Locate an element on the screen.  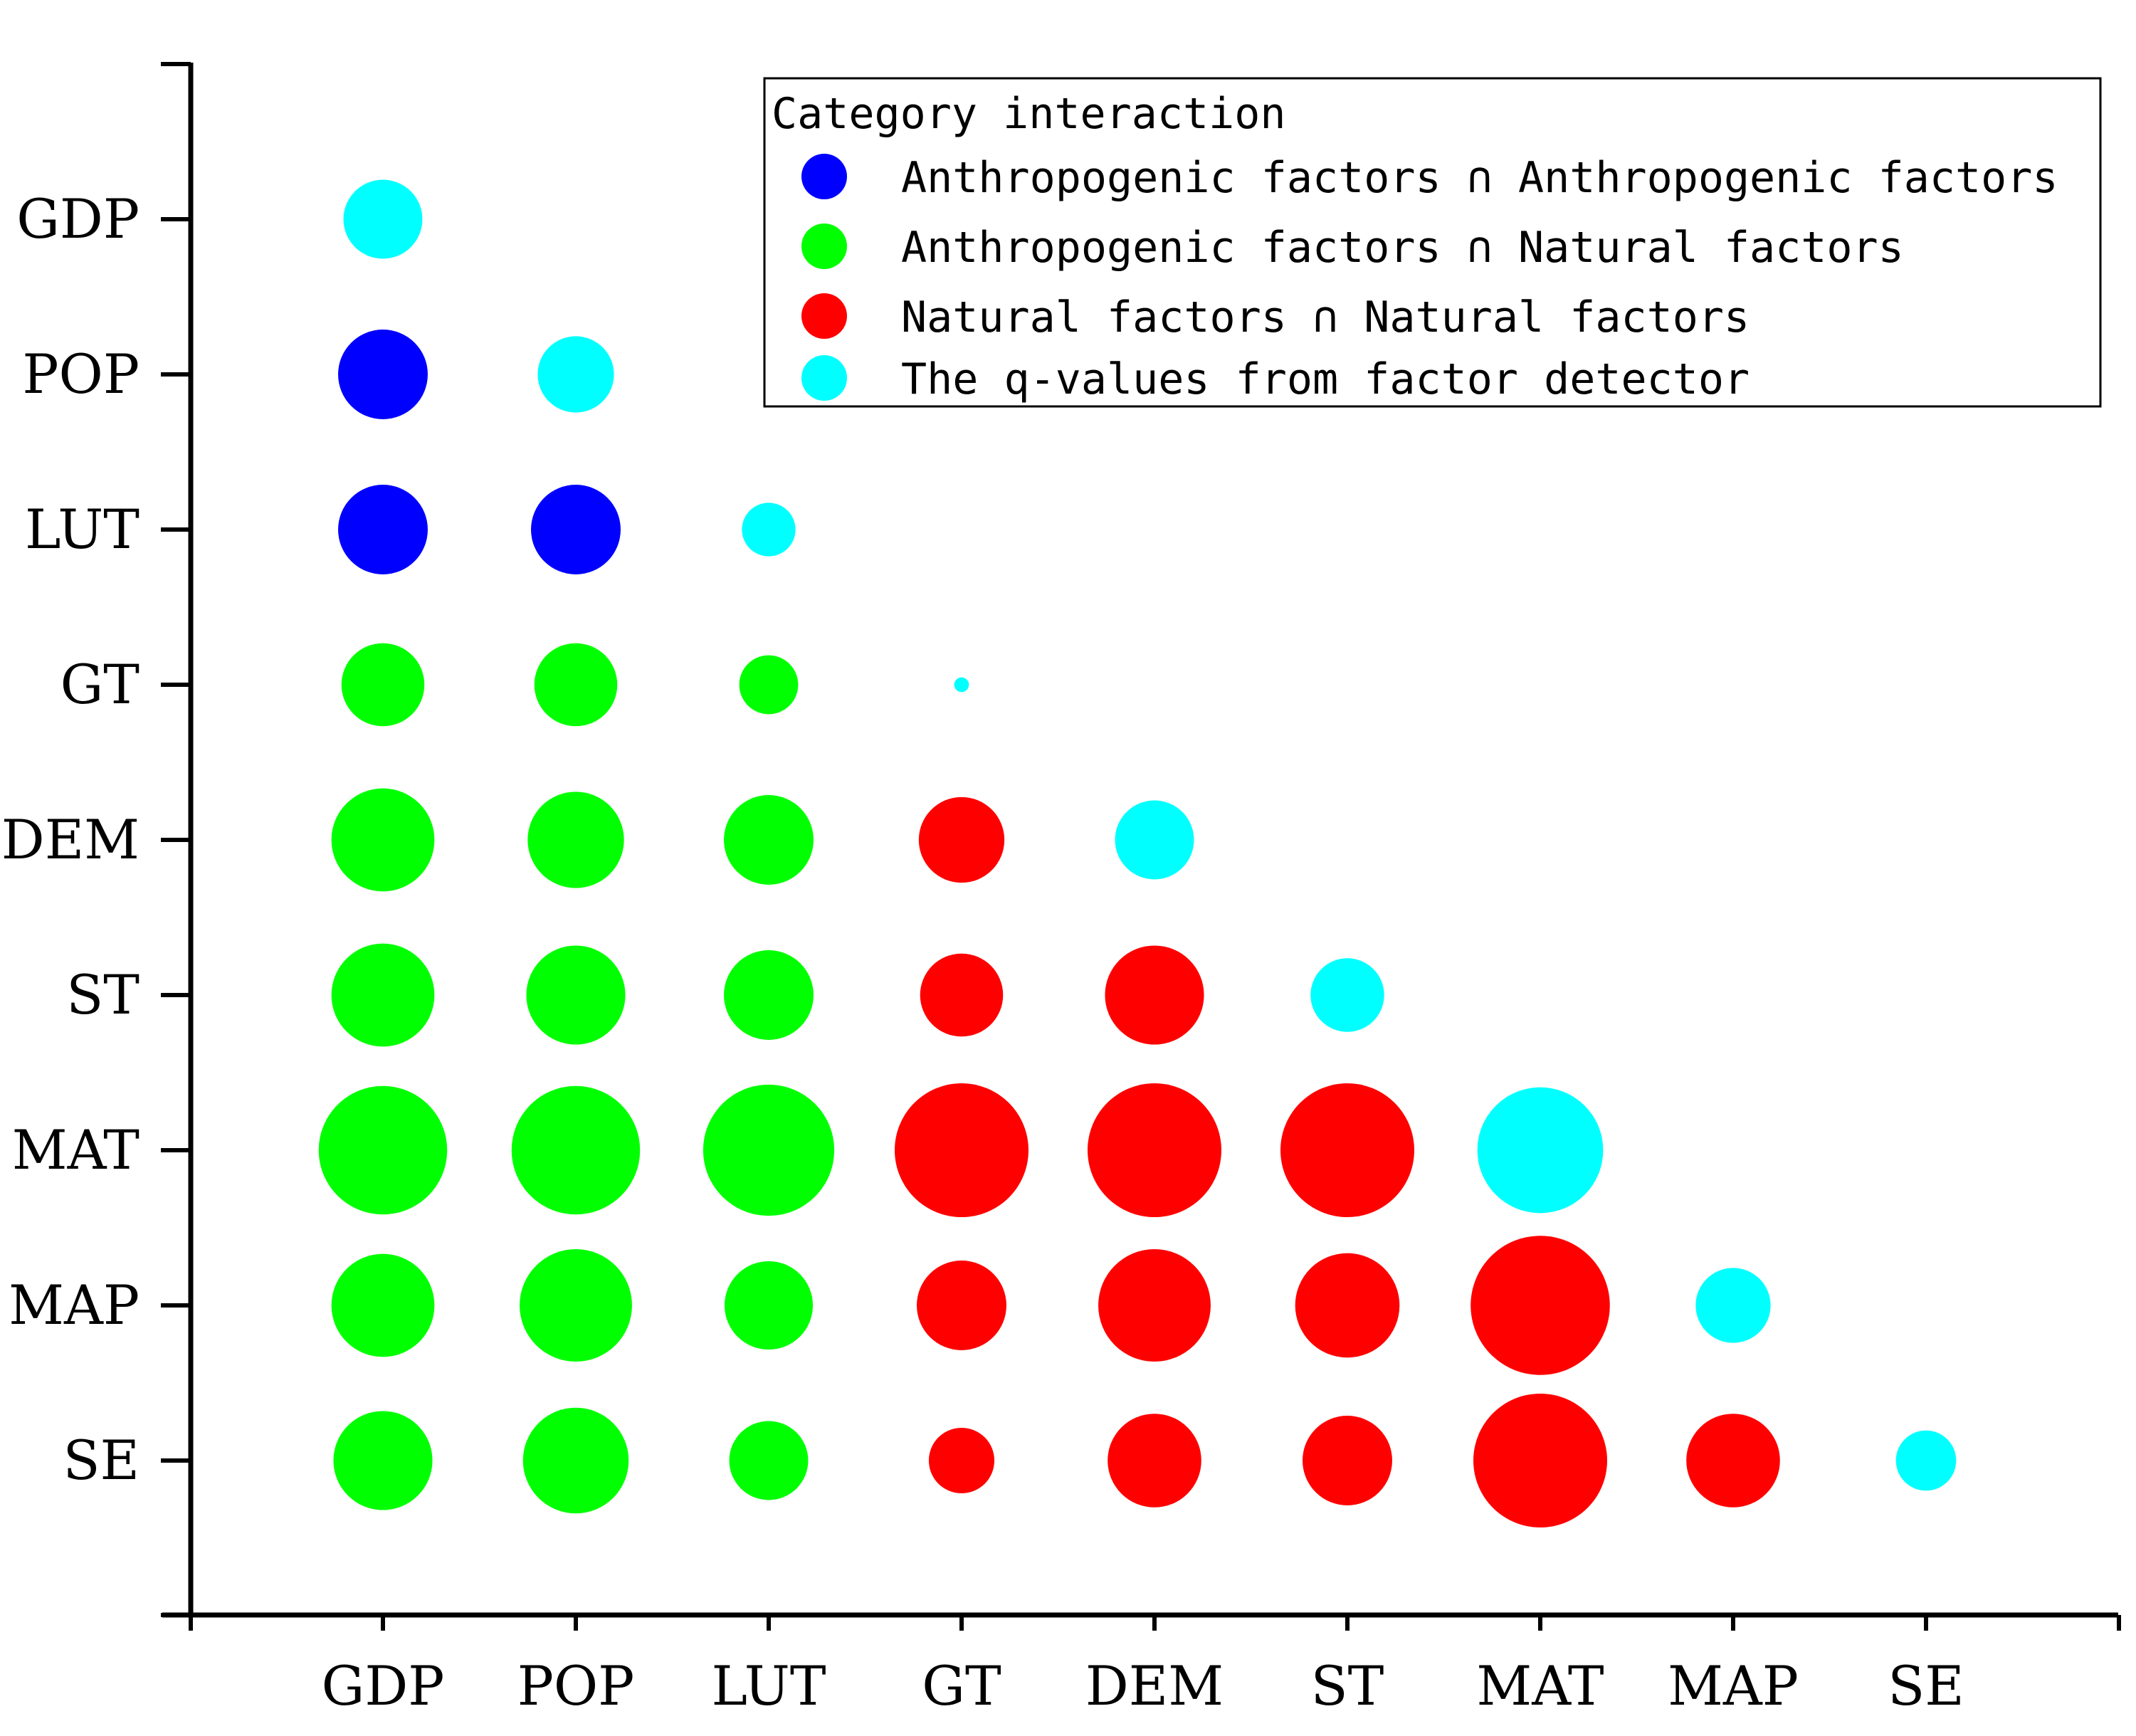
x-tick-label: MAT is located at coordinates (1540, 1685).